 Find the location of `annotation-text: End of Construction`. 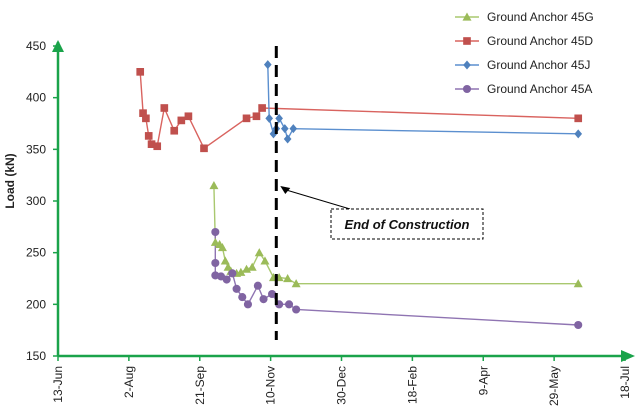

annotation-text: End of Construction is located at coordinates (407, 224).